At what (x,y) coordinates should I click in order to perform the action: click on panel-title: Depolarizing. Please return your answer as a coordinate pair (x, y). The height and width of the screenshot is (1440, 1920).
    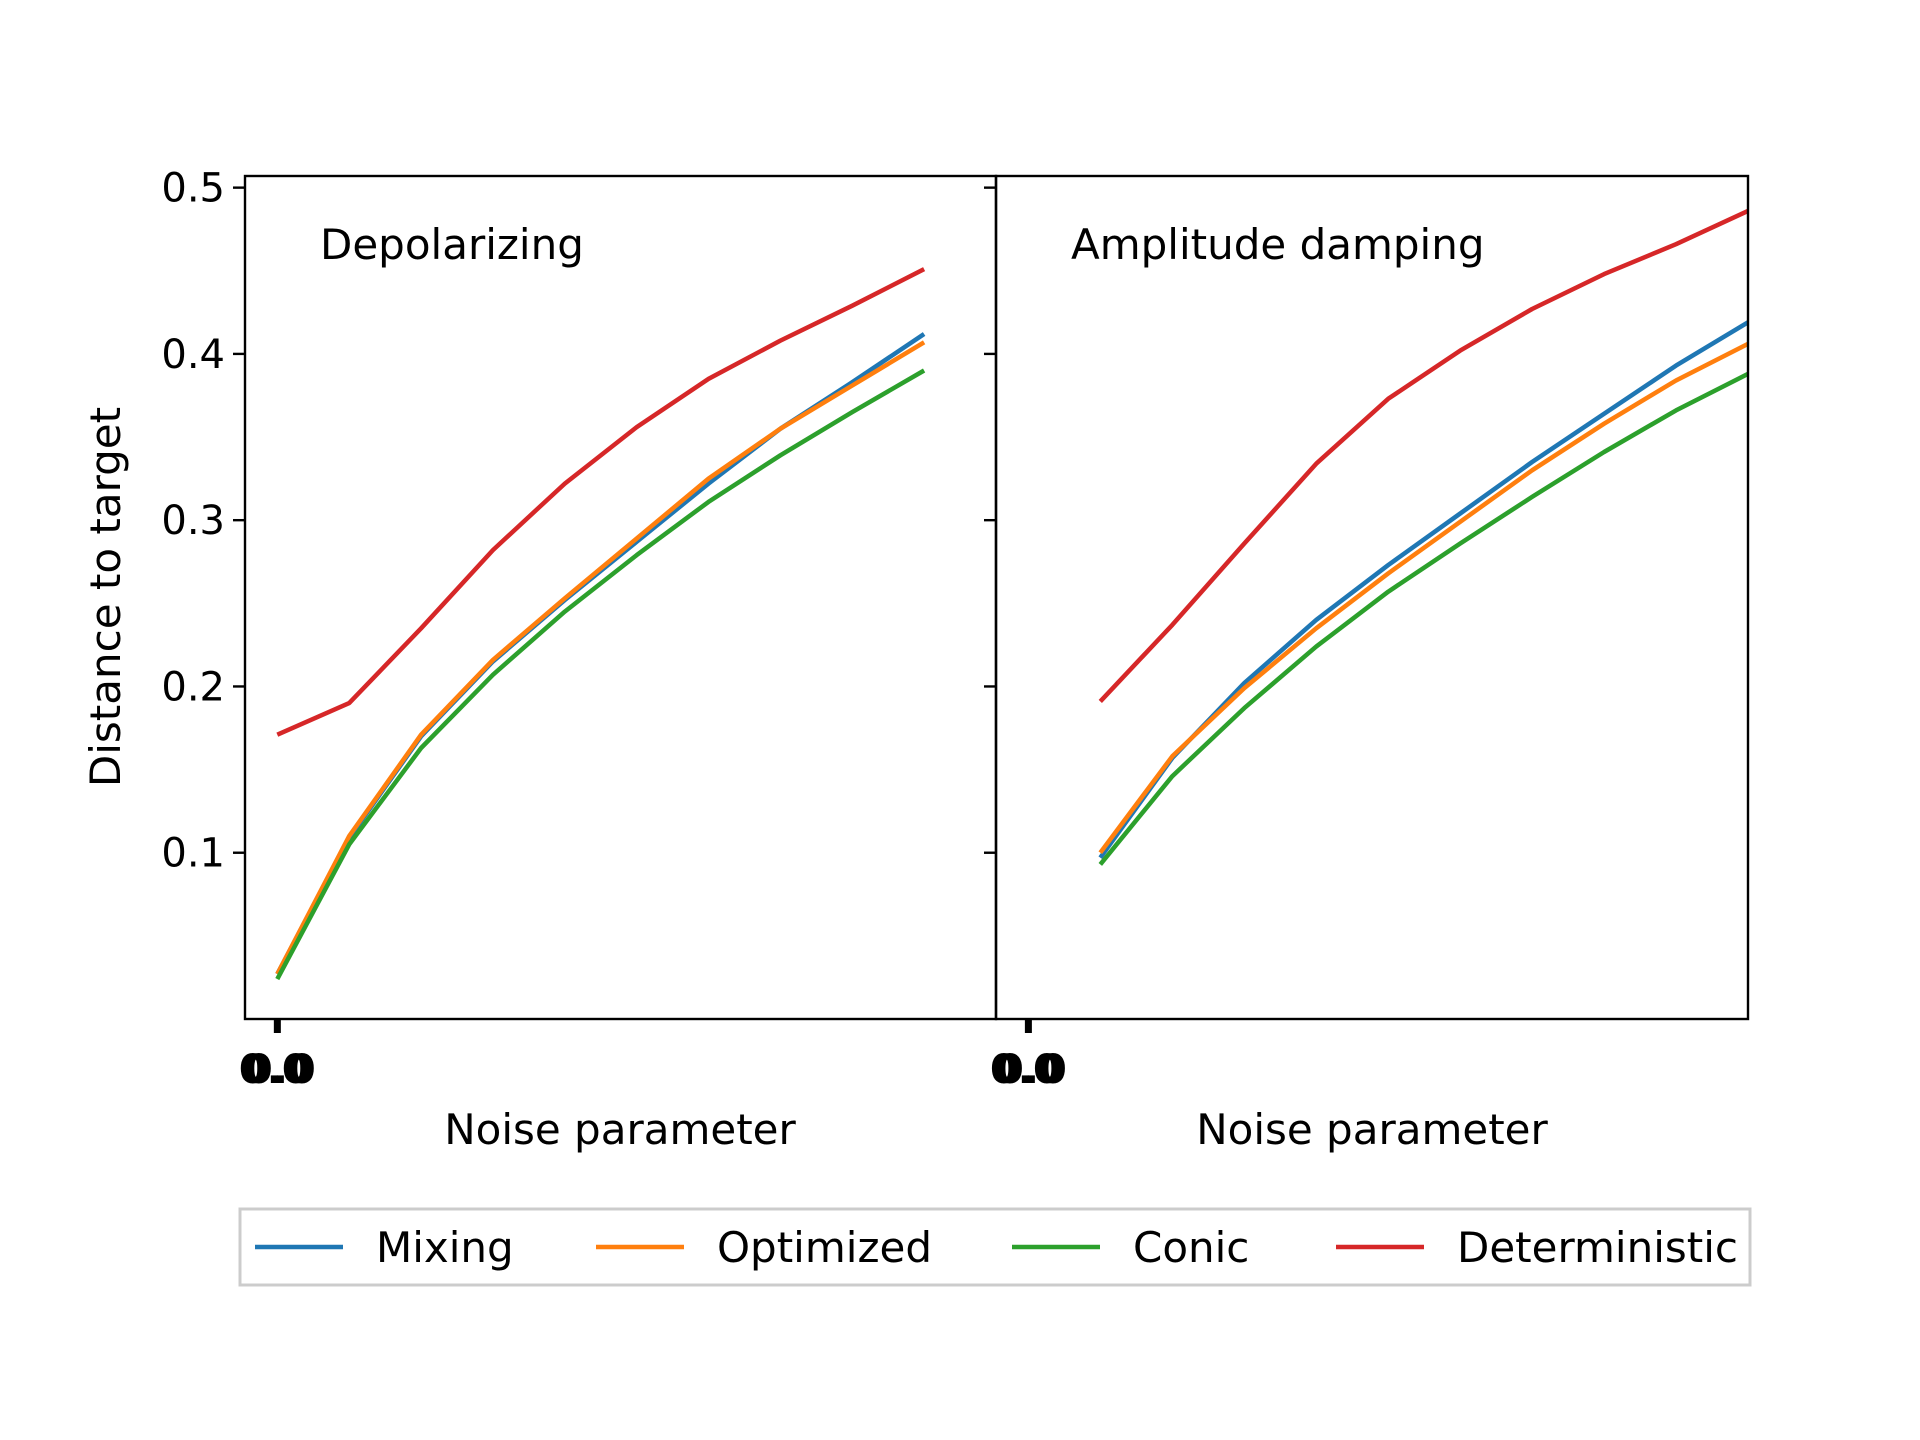
    Looking at the image, I should click on (452, 244).